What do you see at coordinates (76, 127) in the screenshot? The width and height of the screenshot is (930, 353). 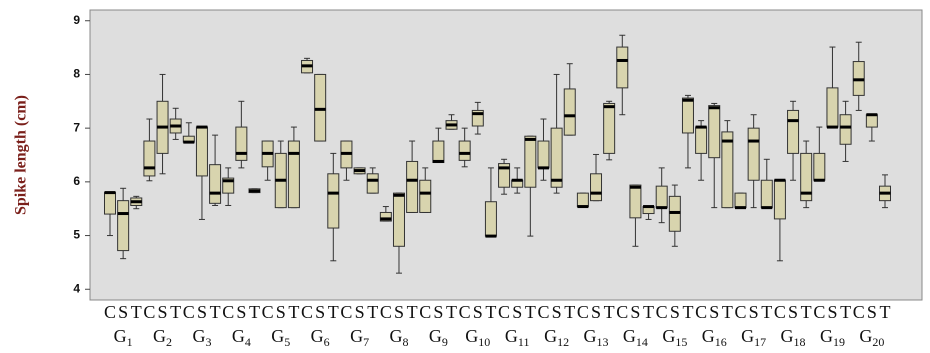 I see `y-tick-label: 7` at bounding box center [76, 127].